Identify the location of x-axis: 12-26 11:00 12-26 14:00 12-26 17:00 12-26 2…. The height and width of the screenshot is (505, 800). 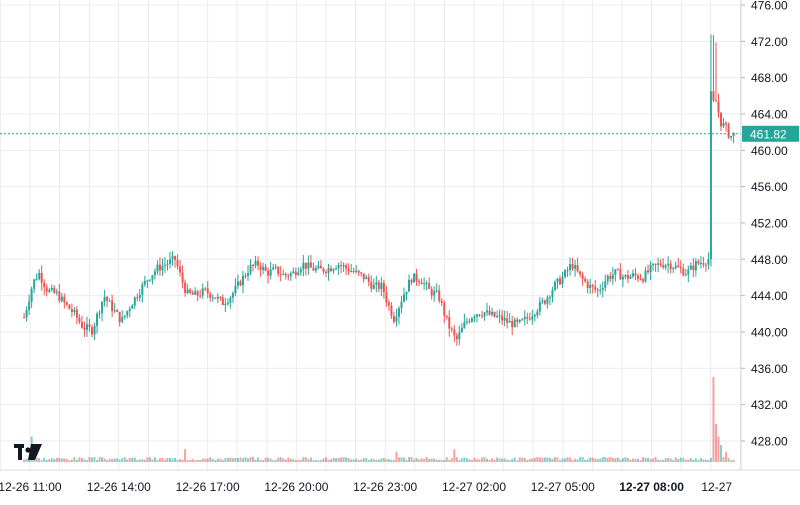
(400, 481).